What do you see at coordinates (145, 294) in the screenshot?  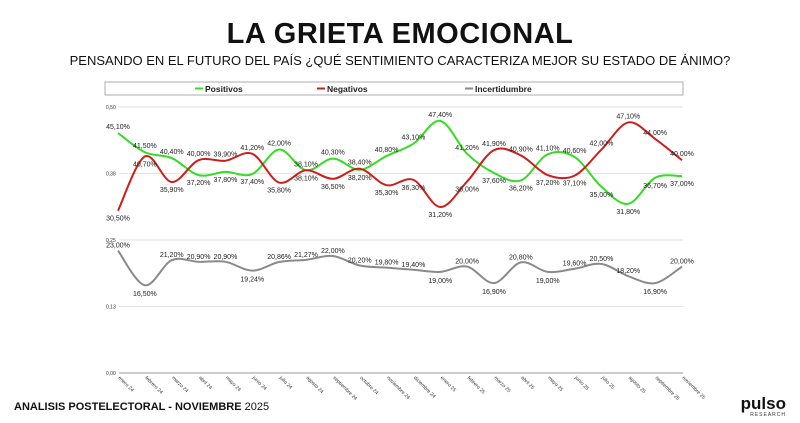 I see `data-label: 16,50%` at bounding box center [145, 294].